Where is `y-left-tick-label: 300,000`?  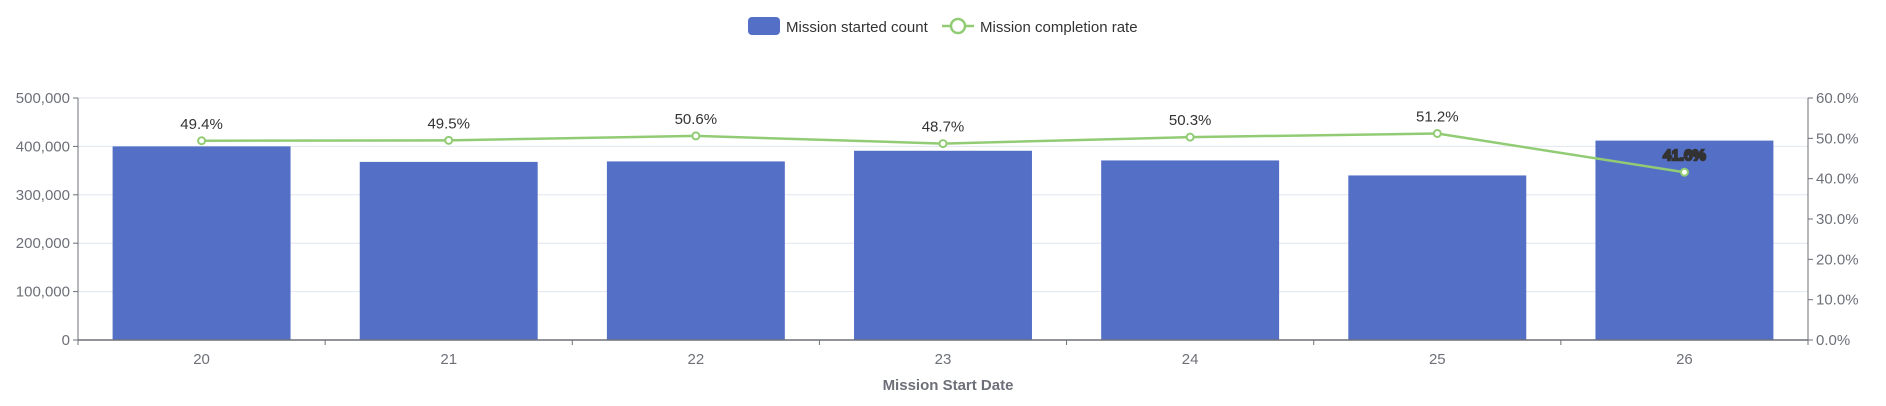
y-left-tick-label: 300,000 is located at coordinates (43, 195).